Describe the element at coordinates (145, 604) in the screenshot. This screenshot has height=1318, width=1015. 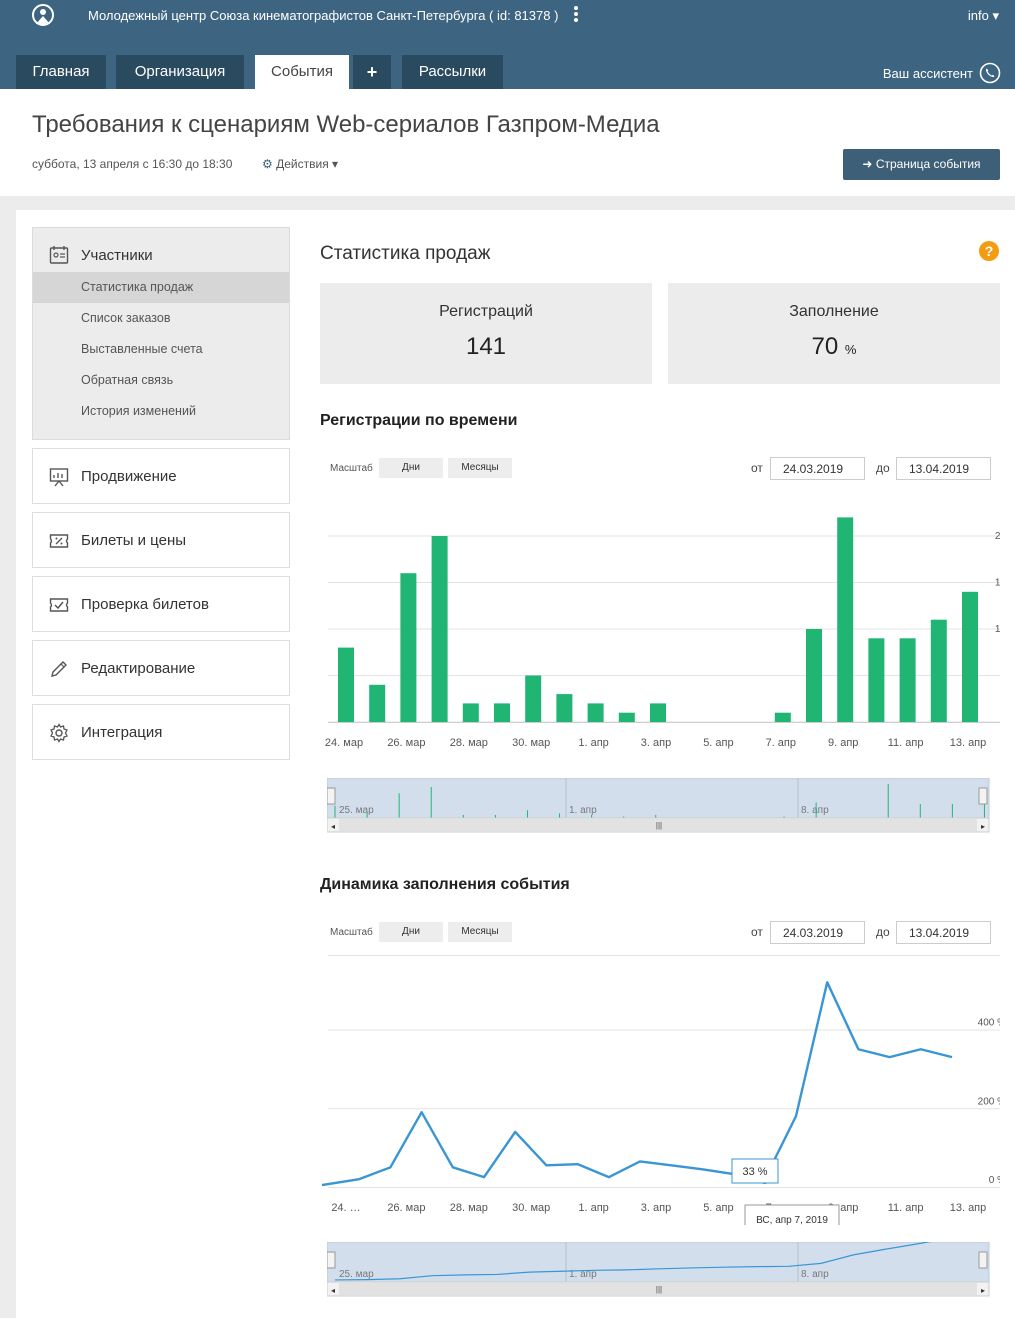
I see `sidebar-ticket-check-label: Проверка билетов` at that location.